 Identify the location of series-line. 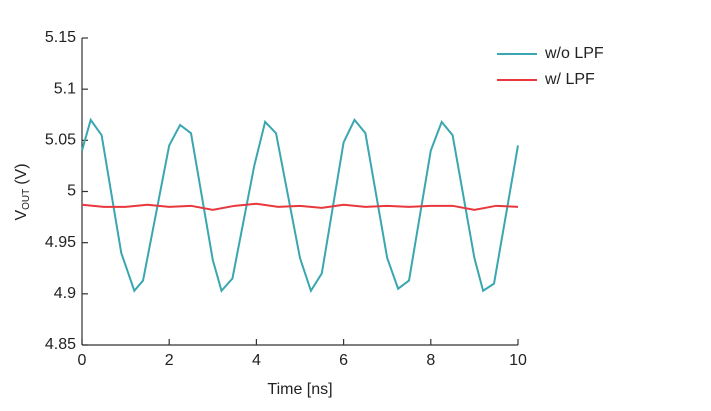
(300, 206).